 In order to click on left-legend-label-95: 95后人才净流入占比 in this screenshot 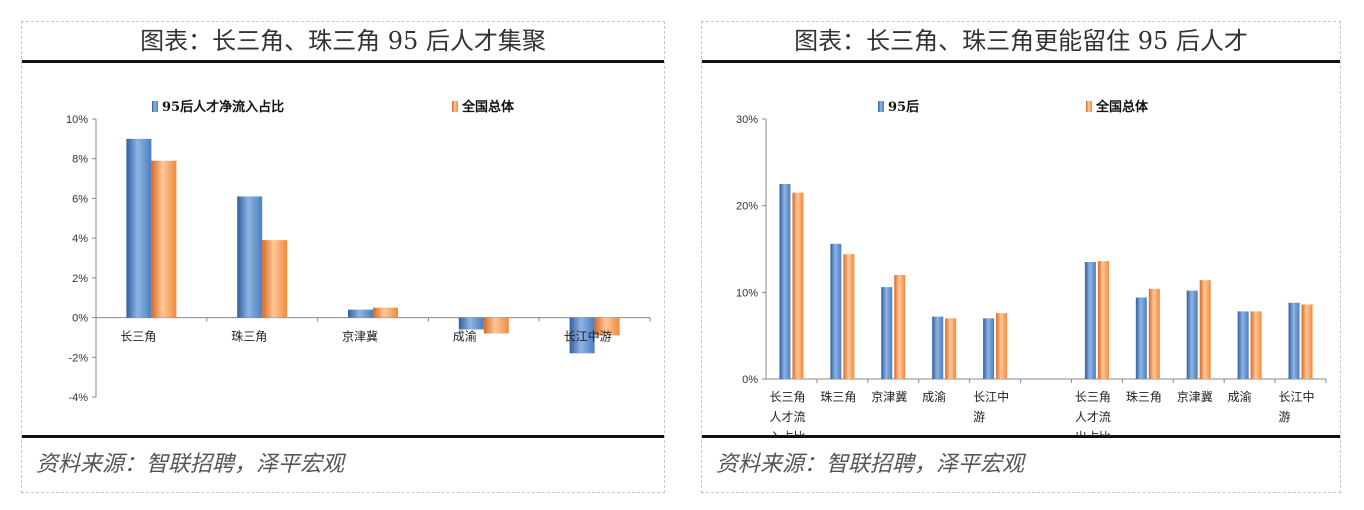, I will do `click(223, 107)`.